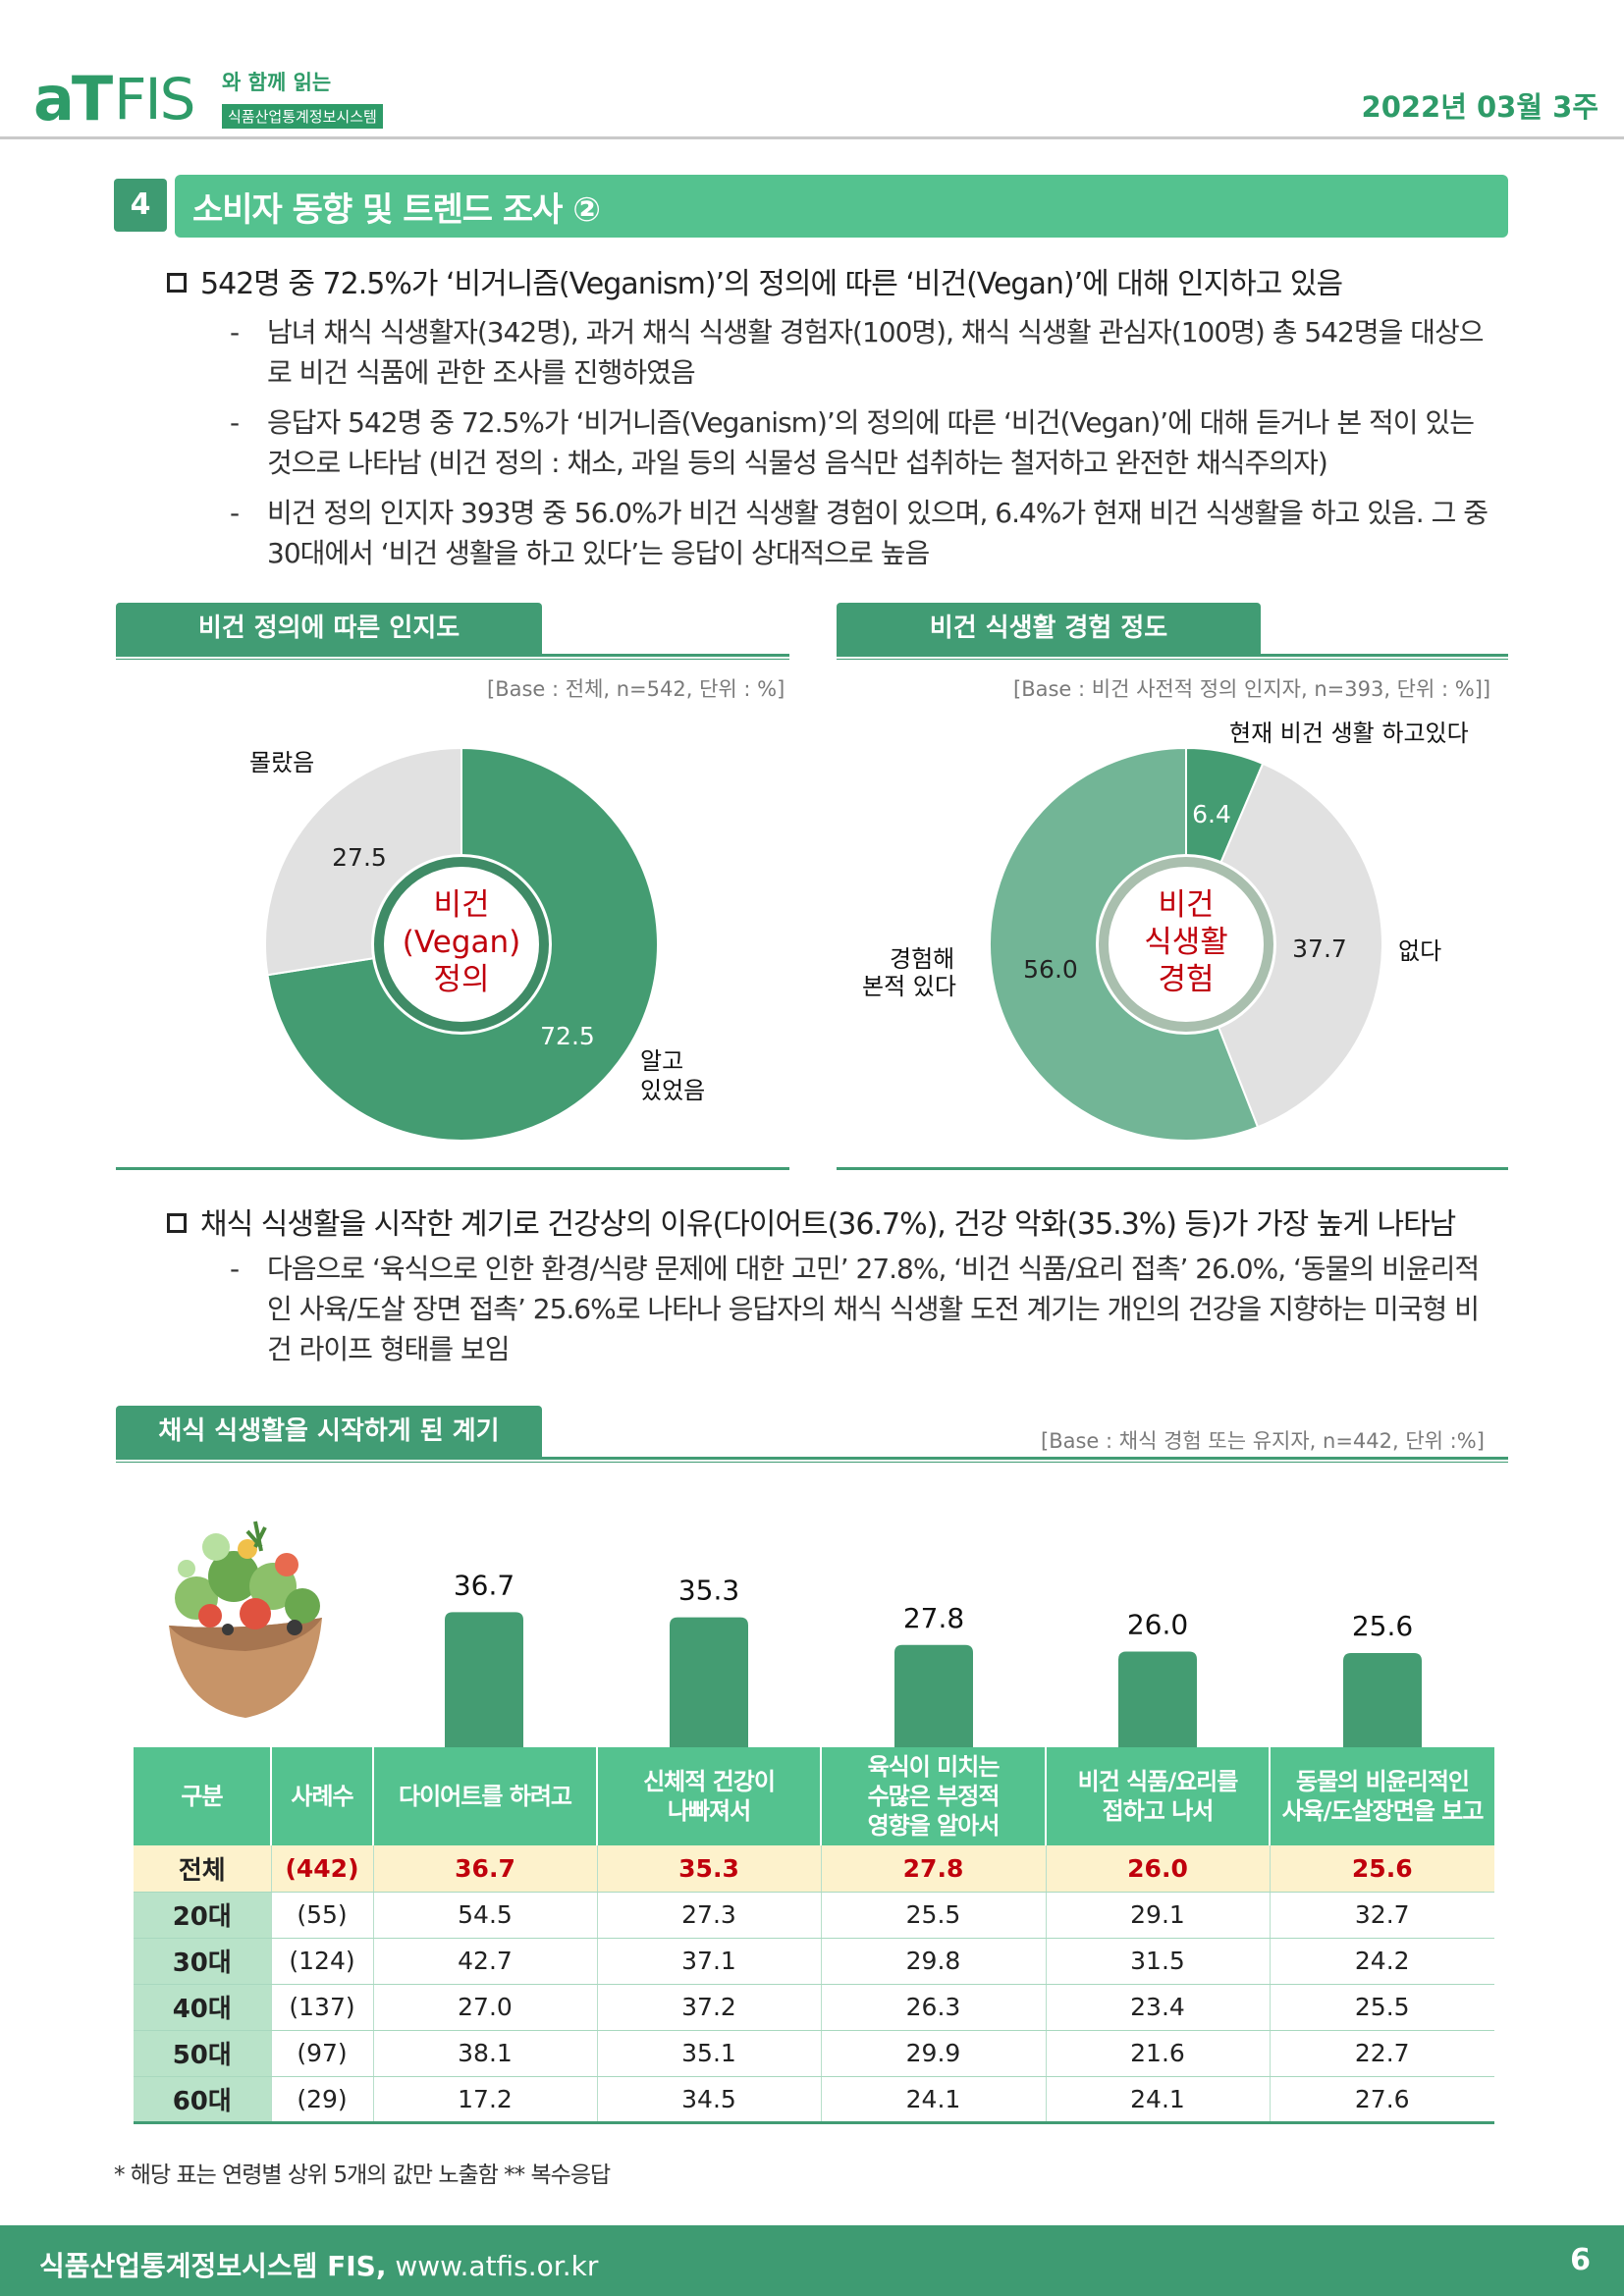 The image size is (1624, 2296). I want to click on table-row: 20대 (55) 54.5 27.3 25.5 29.1 32.7, so click(814, 1915).